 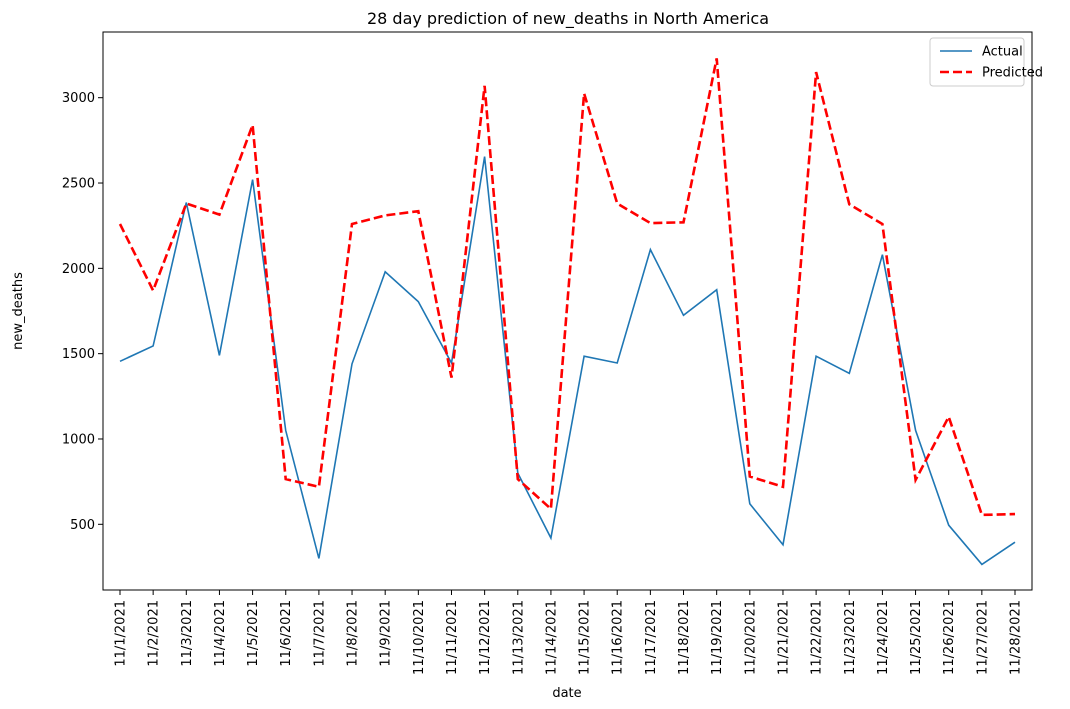 What do you see at coordinates (982, 637) in the screenshot?
I see `x-tick-label: 11/27/2021` at bounding box center [982, 637].